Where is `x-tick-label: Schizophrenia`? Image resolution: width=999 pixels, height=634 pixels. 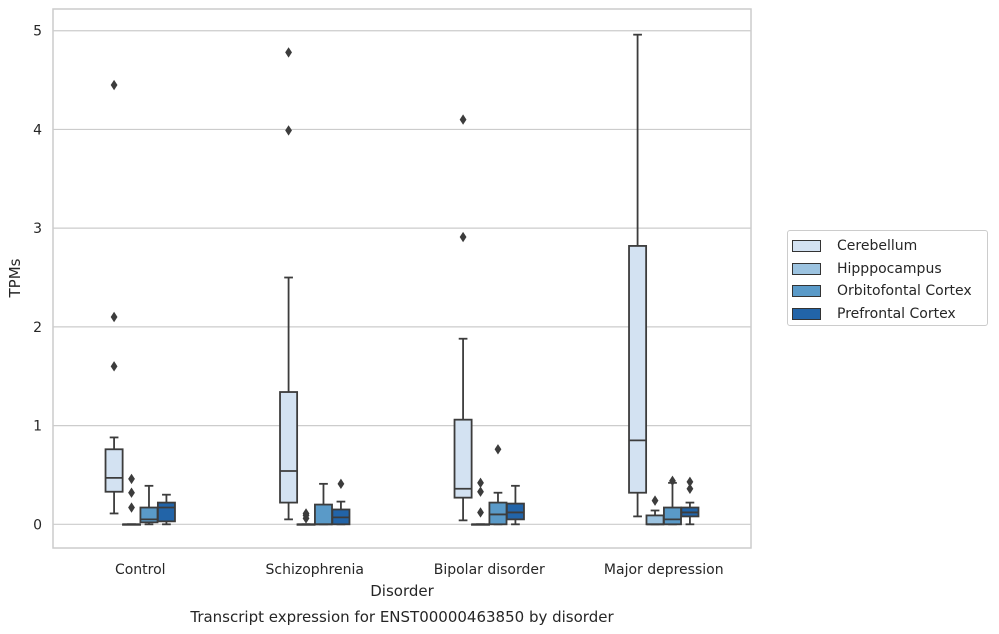 x-tick-label: Schizophrenia is located at coordinates (315, 570).